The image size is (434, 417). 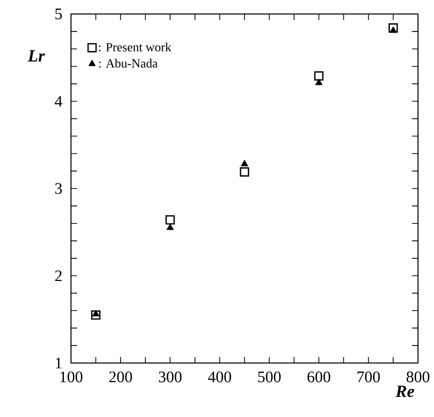 I want to click on y-tick-label: 1, so click(x=59, y=363).